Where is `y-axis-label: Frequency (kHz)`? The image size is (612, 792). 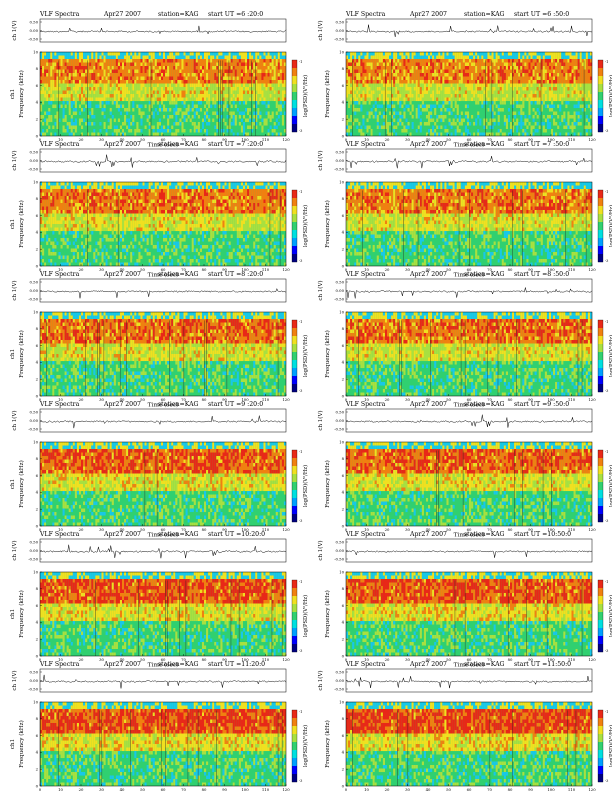
y-axis-label: Frequency (kHz) is located at coordinates (327, 94).